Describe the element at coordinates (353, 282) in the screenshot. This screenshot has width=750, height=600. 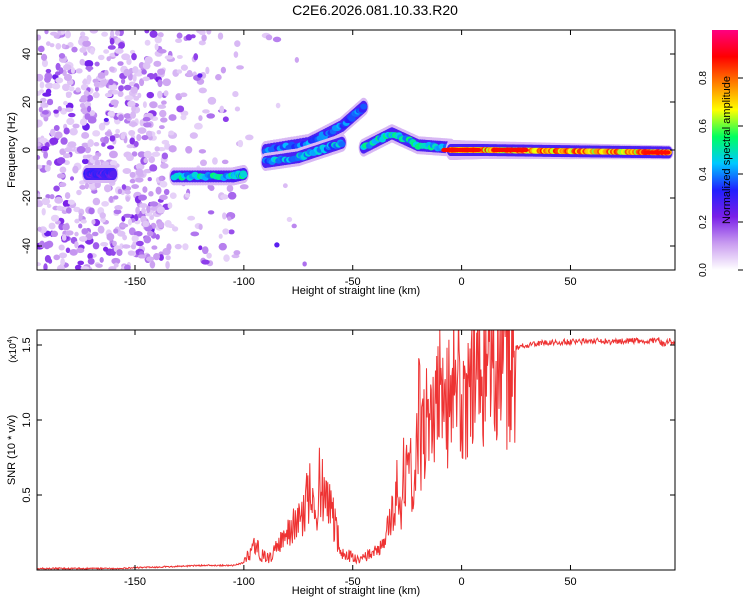
I see `spectrogram-x-tick-label: -50` at that location.